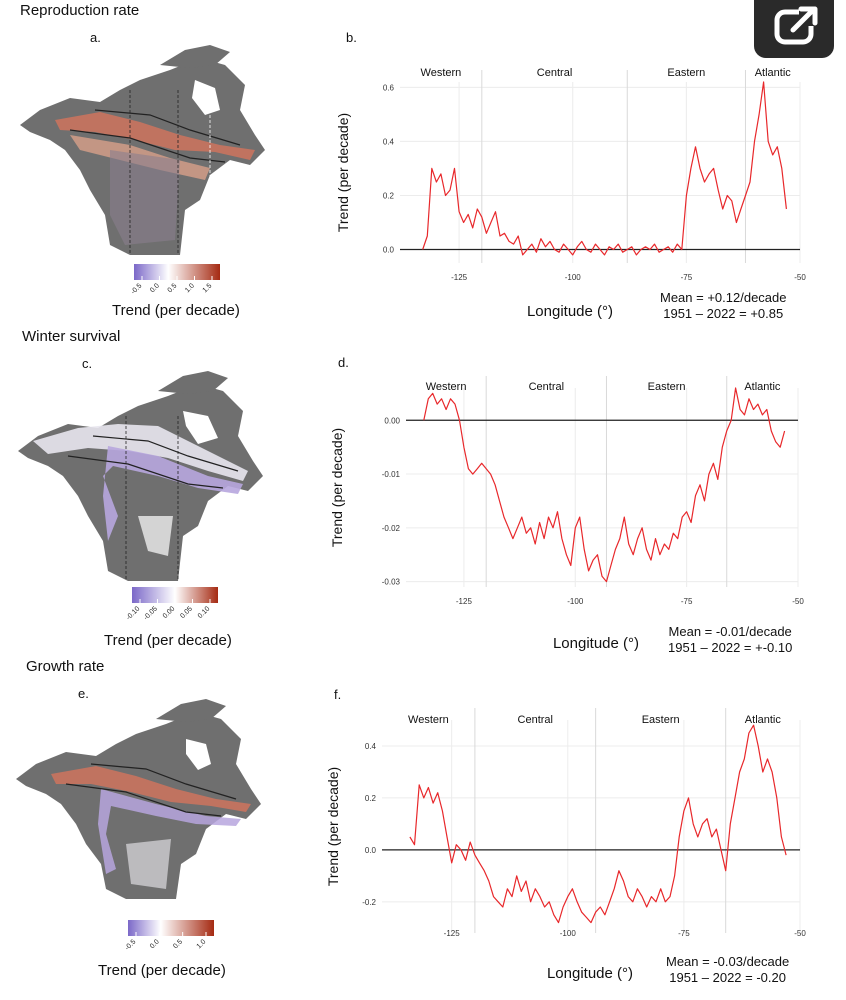  Describe the element at coordinates (95, 37) in the screenshot. I see `map-letter-a: a.` at that location.